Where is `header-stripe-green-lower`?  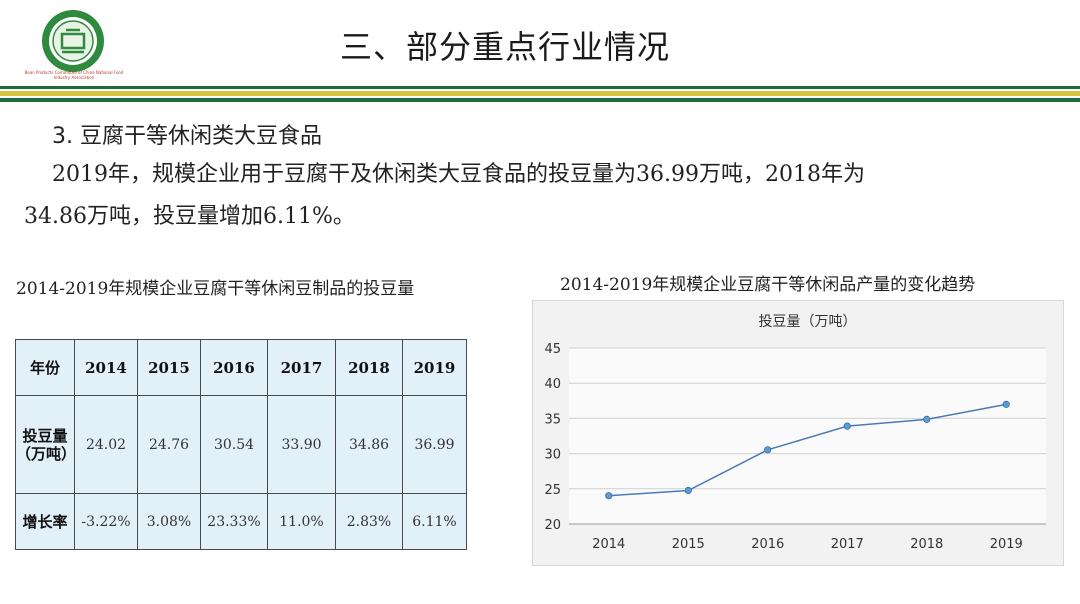
header-stripe-green-lower is located at coordinates (540, 100).